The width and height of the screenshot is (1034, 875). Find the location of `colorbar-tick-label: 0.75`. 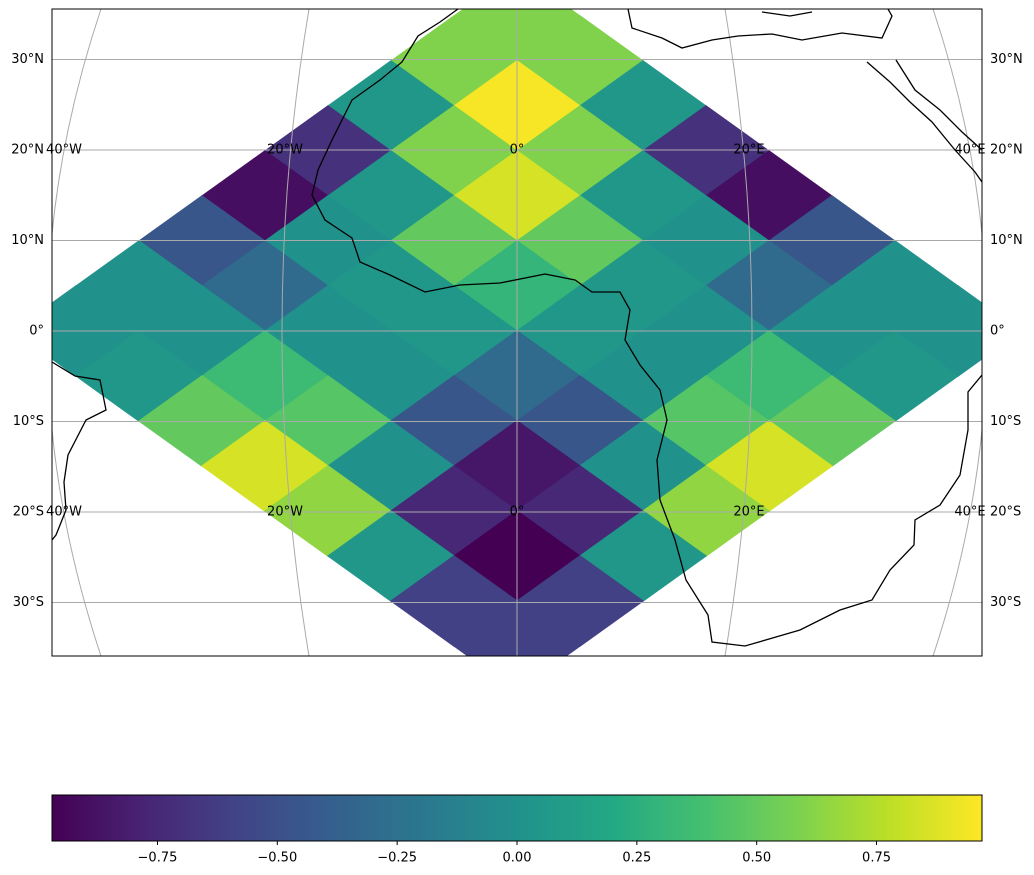

colorbar-tick-label: 0.75 is located at coordinates (876, 858).